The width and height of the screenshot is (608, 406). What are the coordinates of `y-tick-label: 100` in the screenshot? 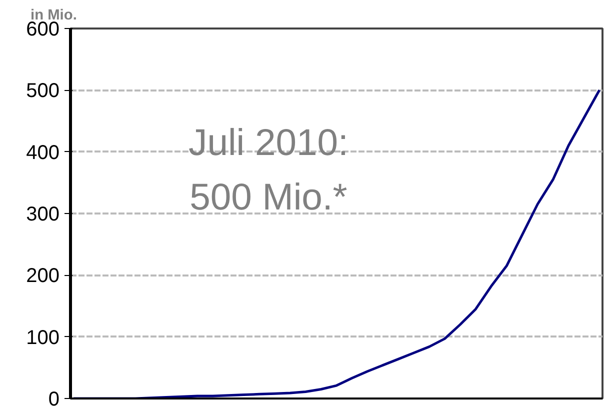 It's located at (43, 337).